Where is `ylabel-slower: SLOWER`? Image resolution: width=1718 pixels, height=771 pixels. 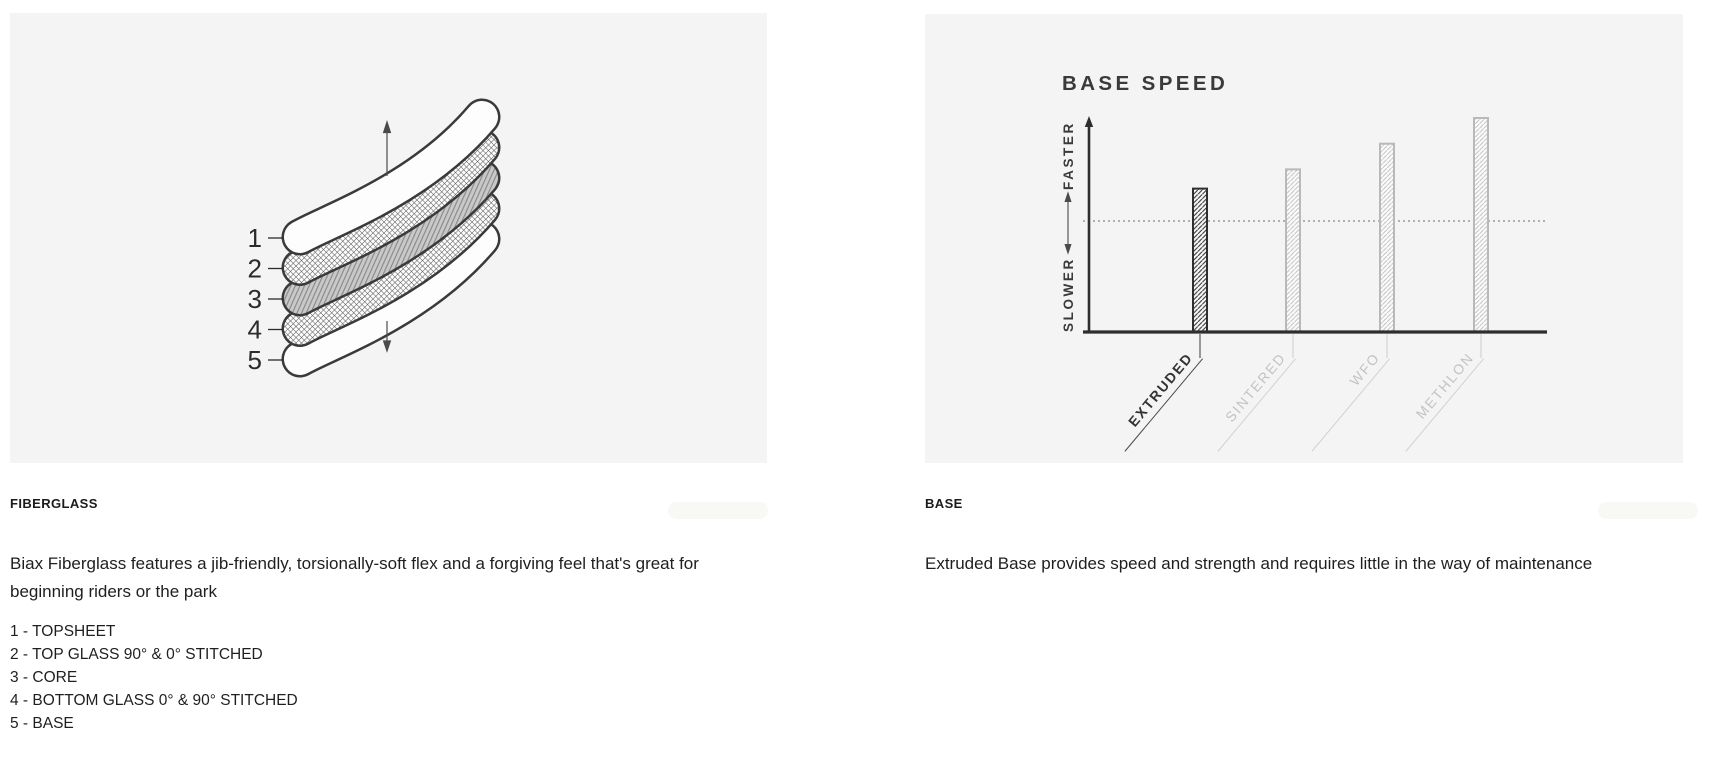 ylabel-slower: SLOWER is located at coordinates (1068, 294).